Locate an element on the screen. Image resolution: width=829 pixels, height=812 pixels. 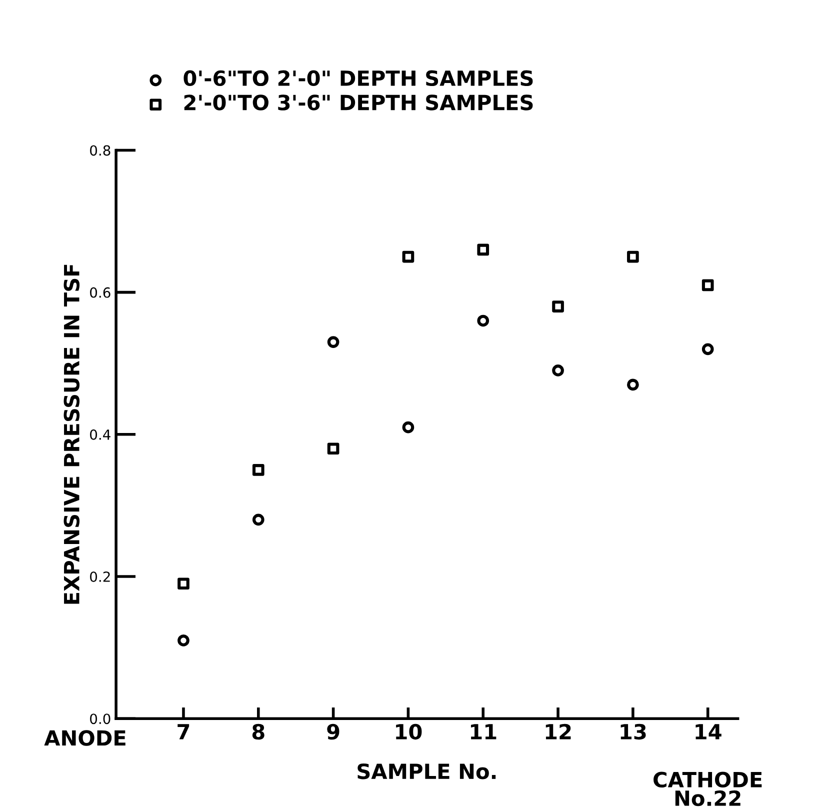
x-tick-label: 10 is located at coordinates (409, 732).